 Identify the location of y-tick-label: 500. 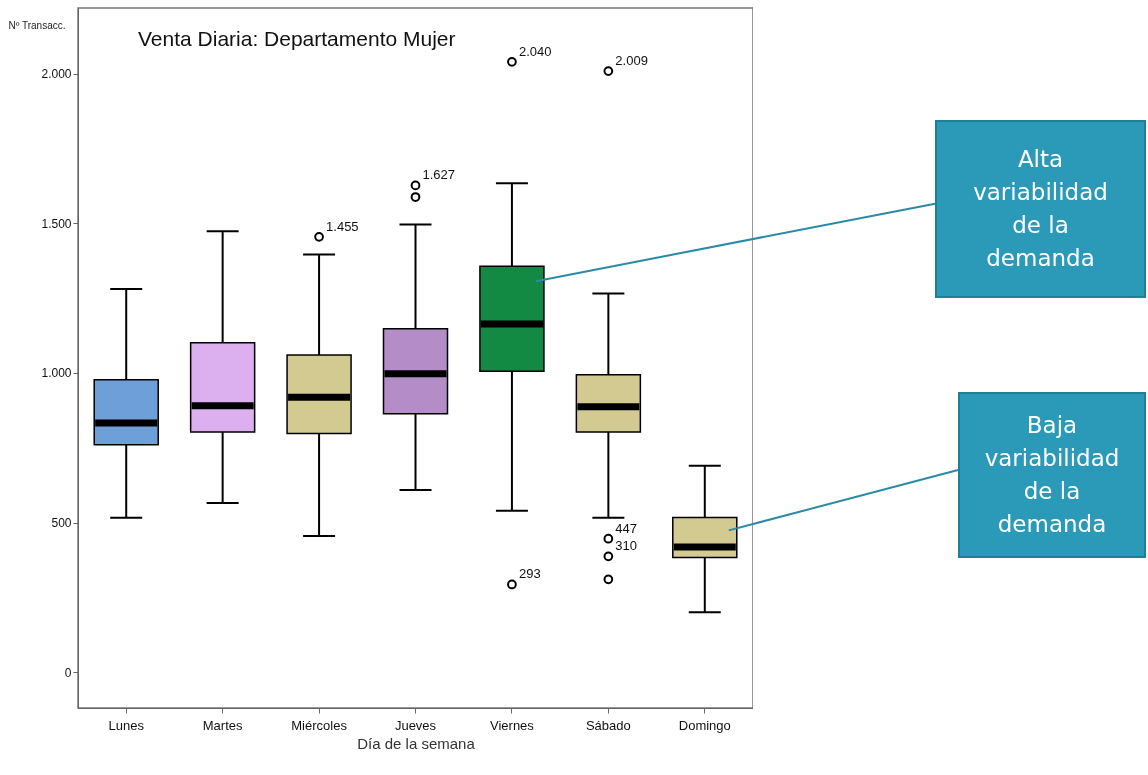
(61, 523).